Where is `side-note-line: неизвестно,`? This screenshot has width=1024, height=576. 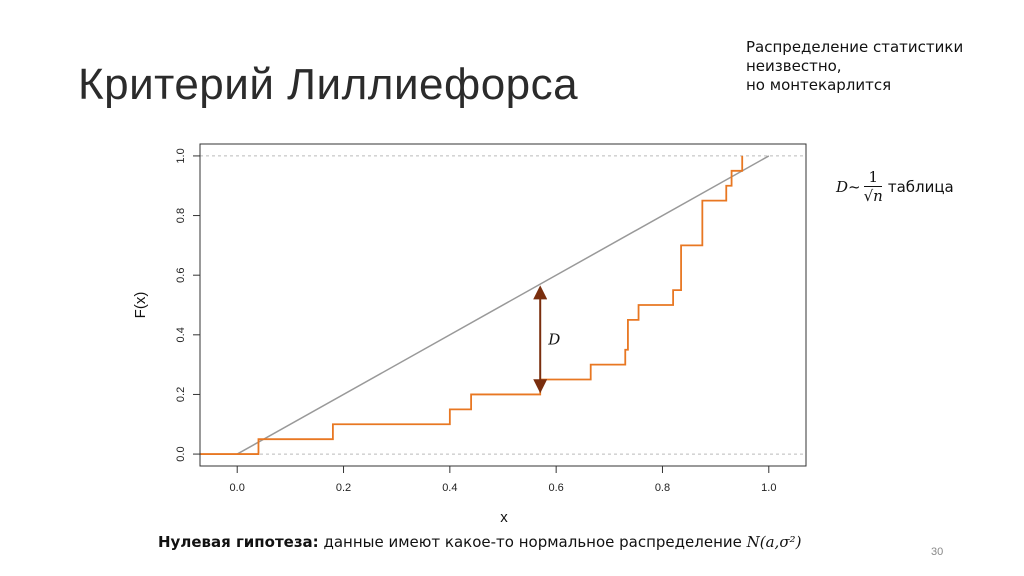
side-note-line: неизвестно, is located at coordinates (794, 66).